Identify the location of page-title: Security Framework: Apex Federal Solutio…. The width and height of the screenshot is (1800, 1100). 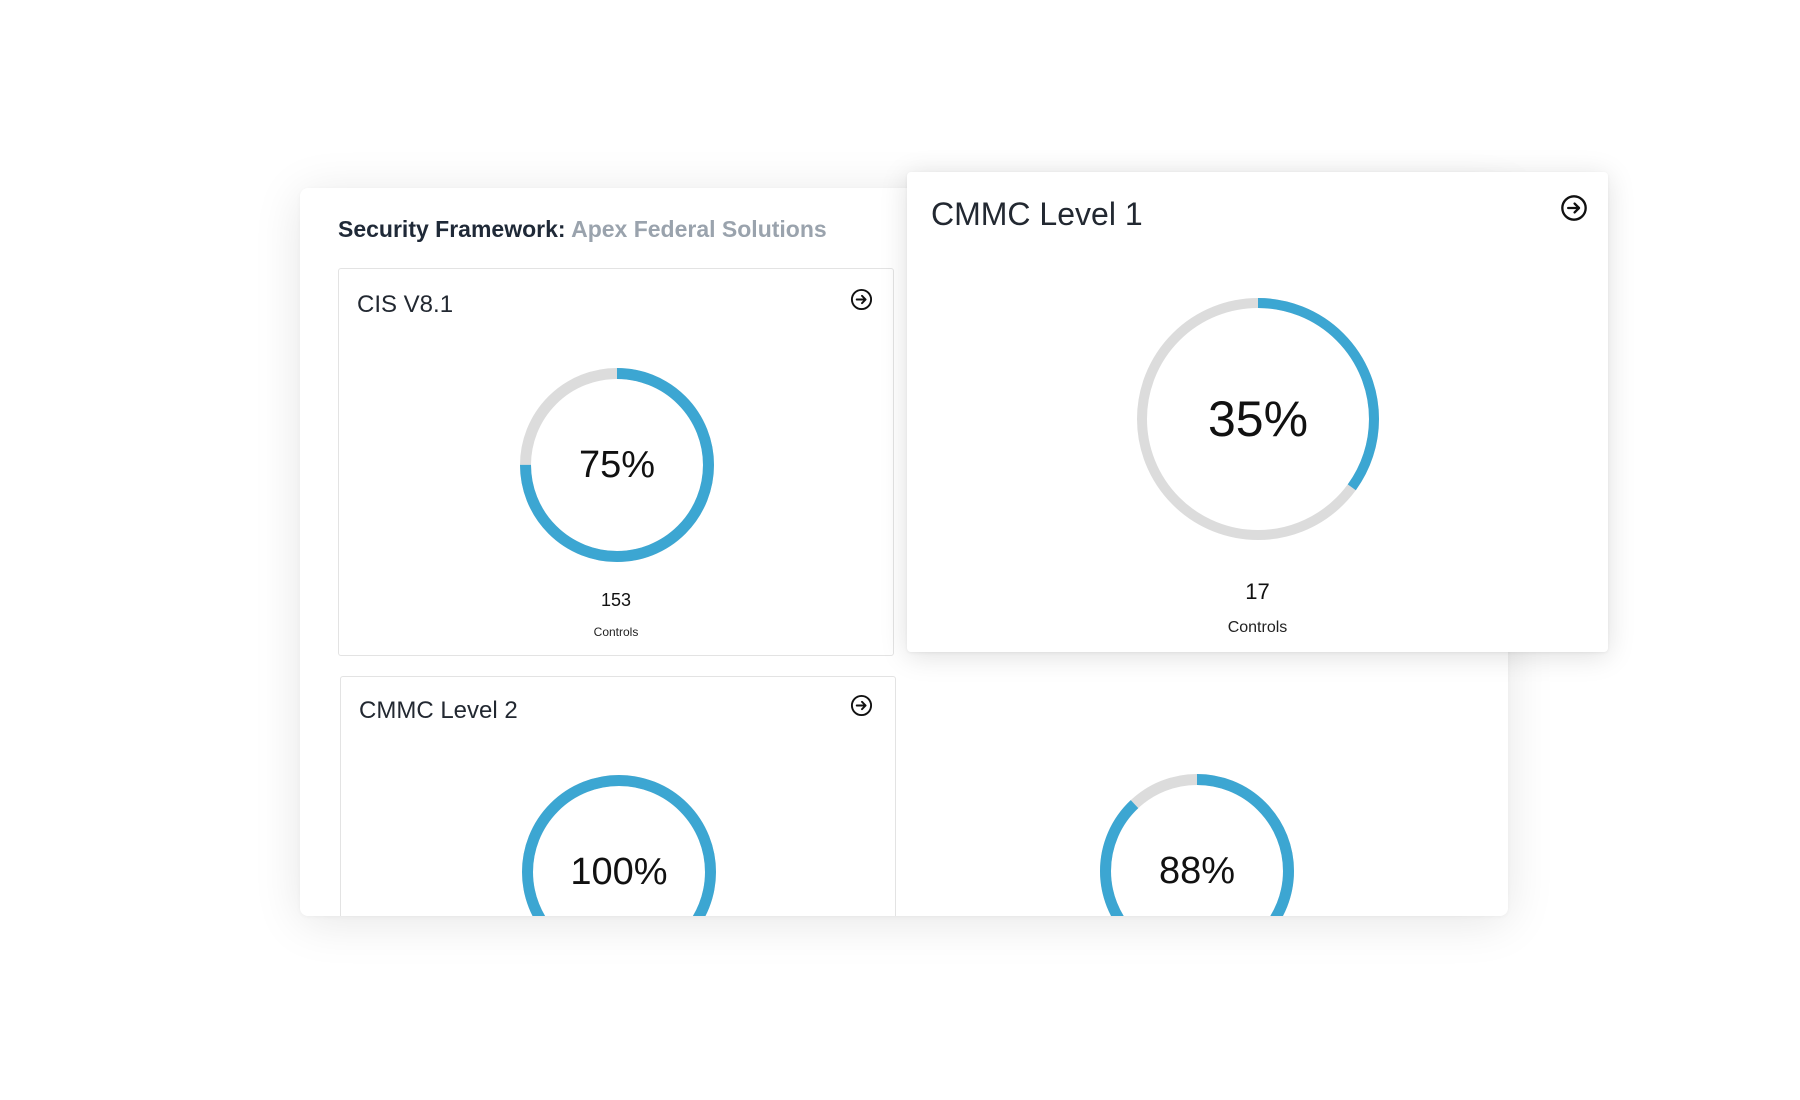
(582, 229).